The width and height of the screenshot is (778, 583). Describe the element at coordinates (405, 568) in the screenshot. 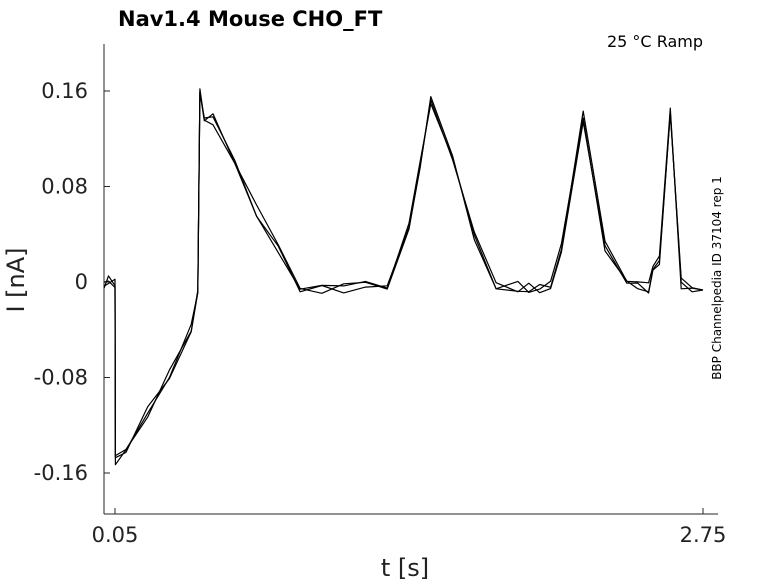

I see `x-axis-title: t [s]` at that location.